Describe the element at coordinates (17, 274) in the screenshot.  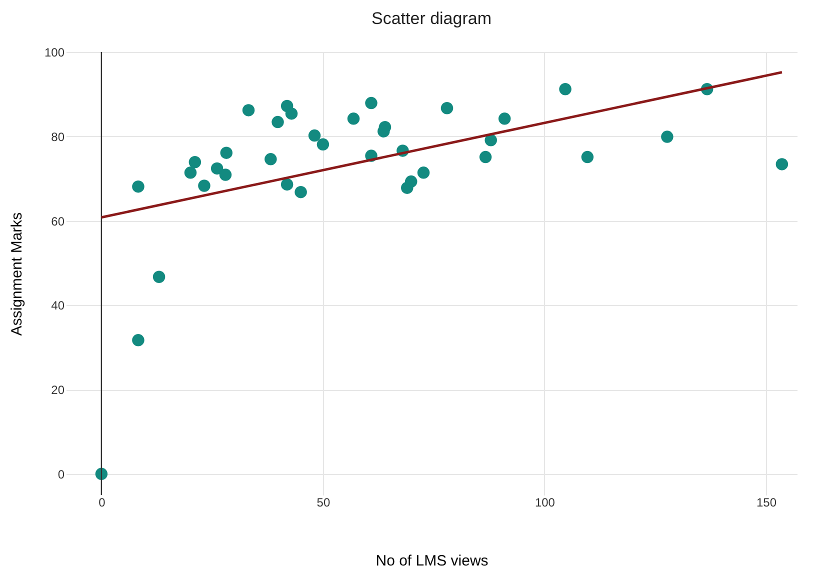
I see `y-axis-title: Assignment Marks` at that location.